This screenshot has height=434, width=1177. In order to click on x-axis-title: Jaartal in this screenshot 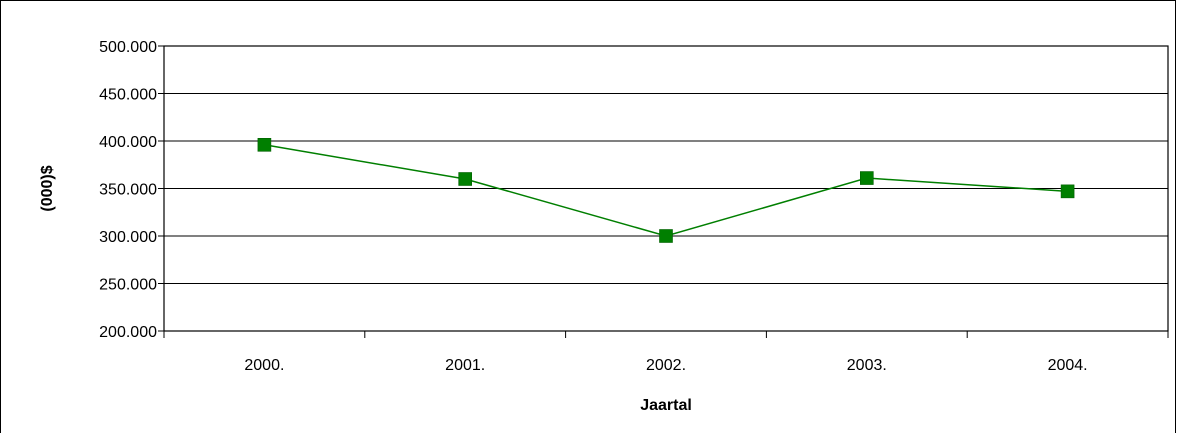, I will do `click(666, 405)`.